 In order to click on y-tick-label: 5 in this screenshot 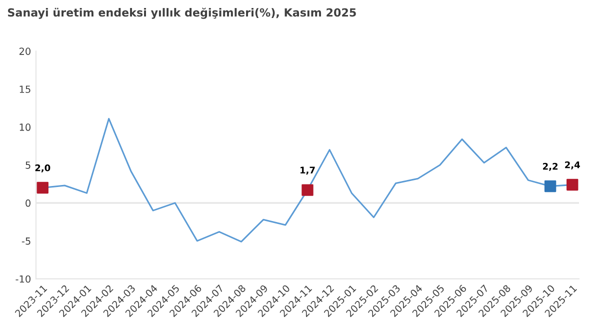, I will do `click(28, 165)`.